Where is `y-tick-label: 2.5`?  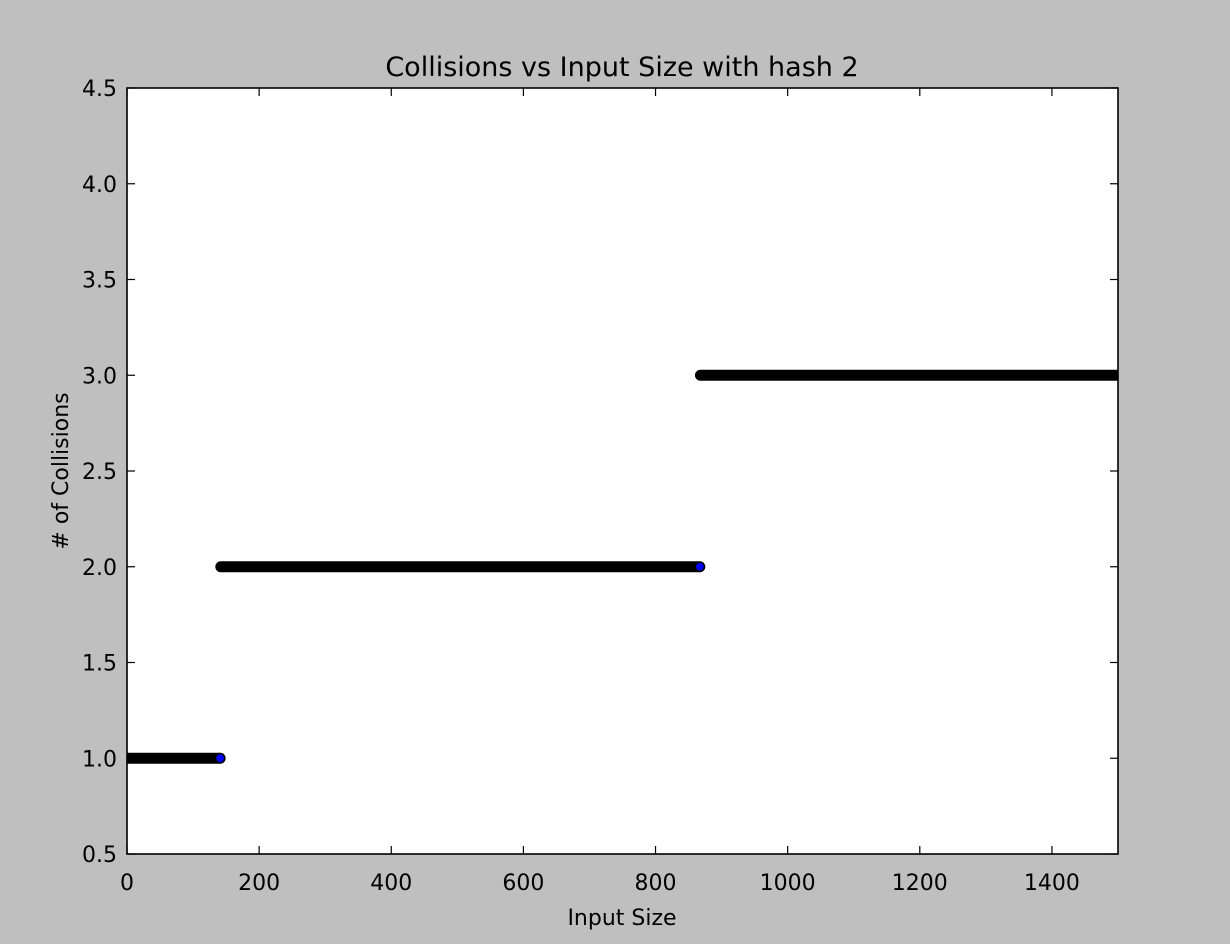
y-tick-label: 2.5 is located at coordinates (99, 472).